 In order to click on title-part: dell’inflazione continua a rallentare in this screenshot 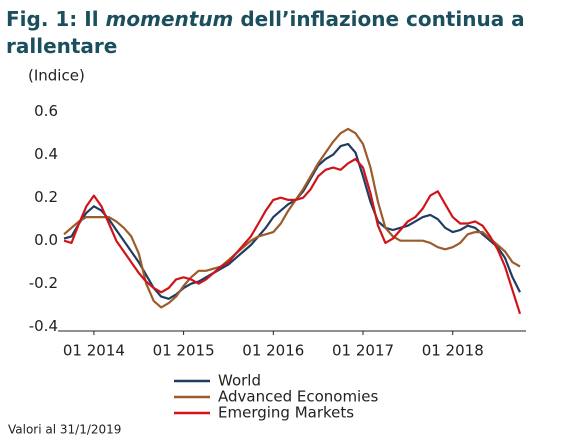, I will do `click(269, 32)`.